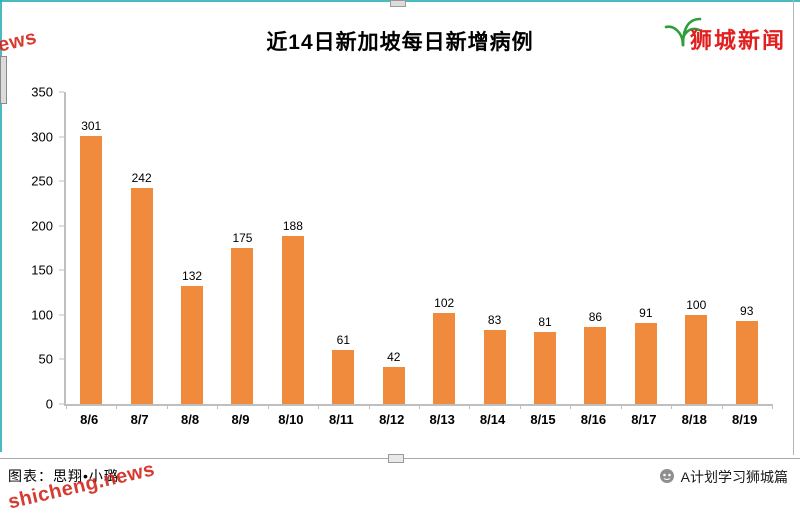  I want to click on right-scrollbar-track, so click(793, 227).